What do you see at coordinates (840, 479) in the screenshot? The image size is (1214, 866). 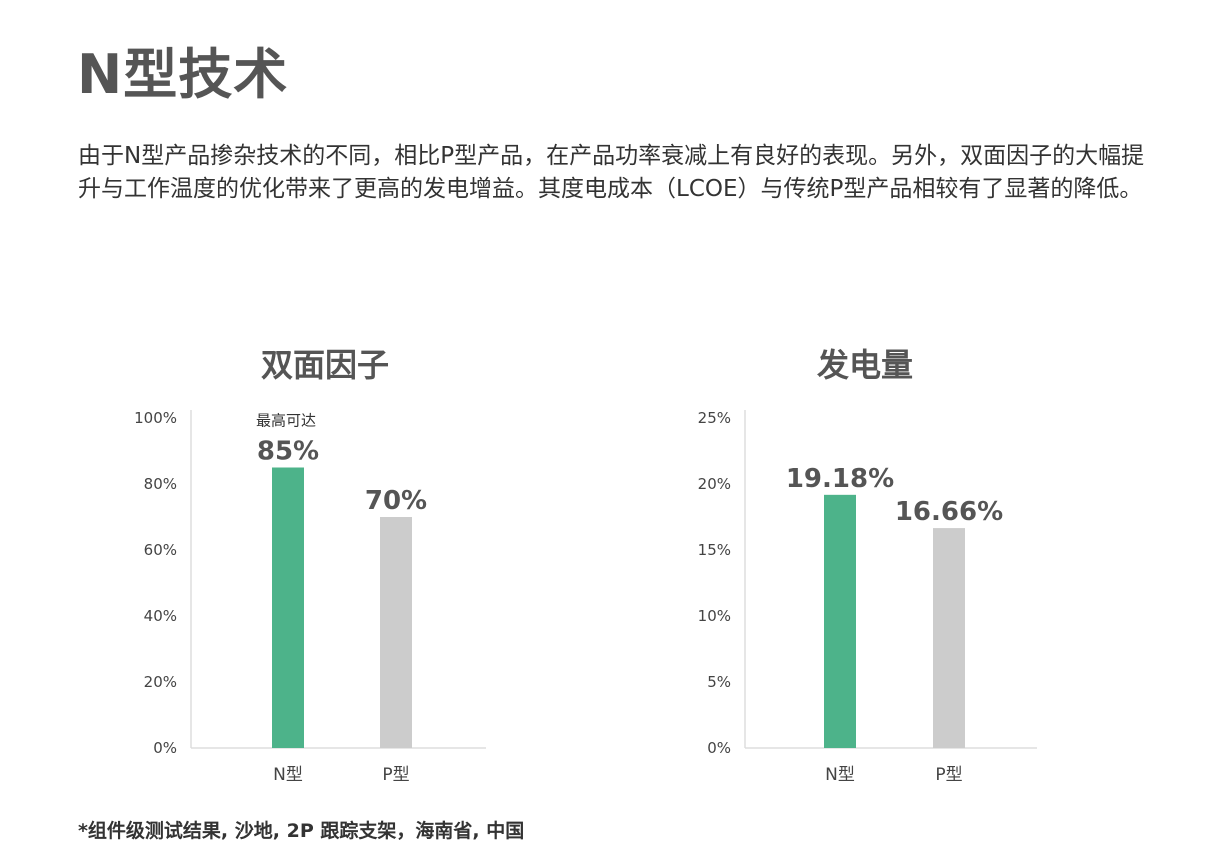 I see `bar-value-label: 19.18%` at bounding box center [840, 479].